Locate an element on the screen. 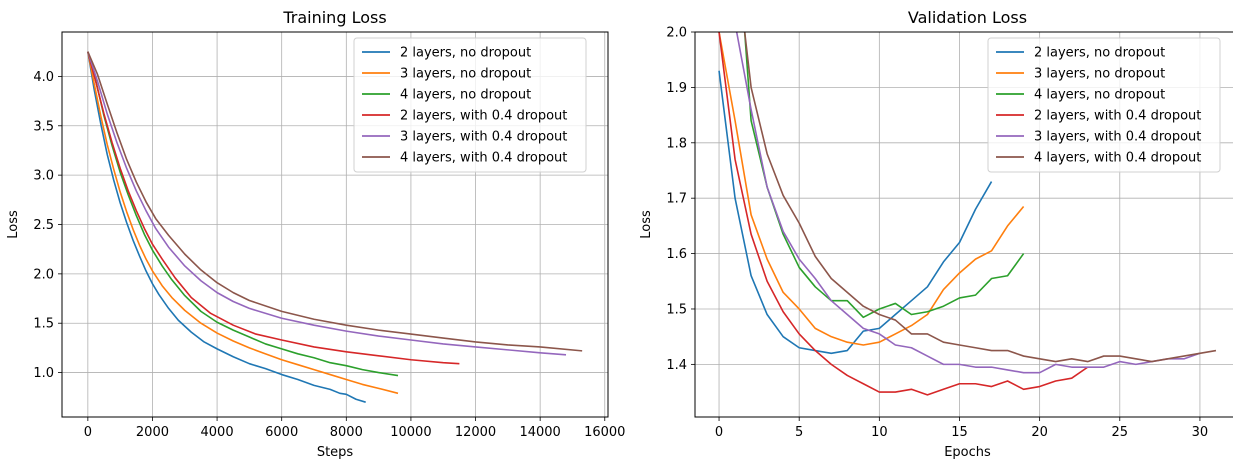  y-tick-label: 1.0 is located at coordinates (43, 373).